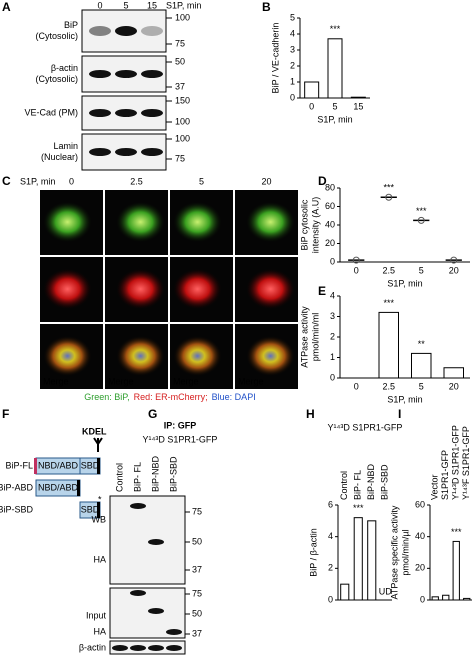 The height and width of the screenshot is (656, 474). What do you see at coordinates (65, 146) in the screenshot?
I see `row-label: Lamin` at bounding box center [65, 146].